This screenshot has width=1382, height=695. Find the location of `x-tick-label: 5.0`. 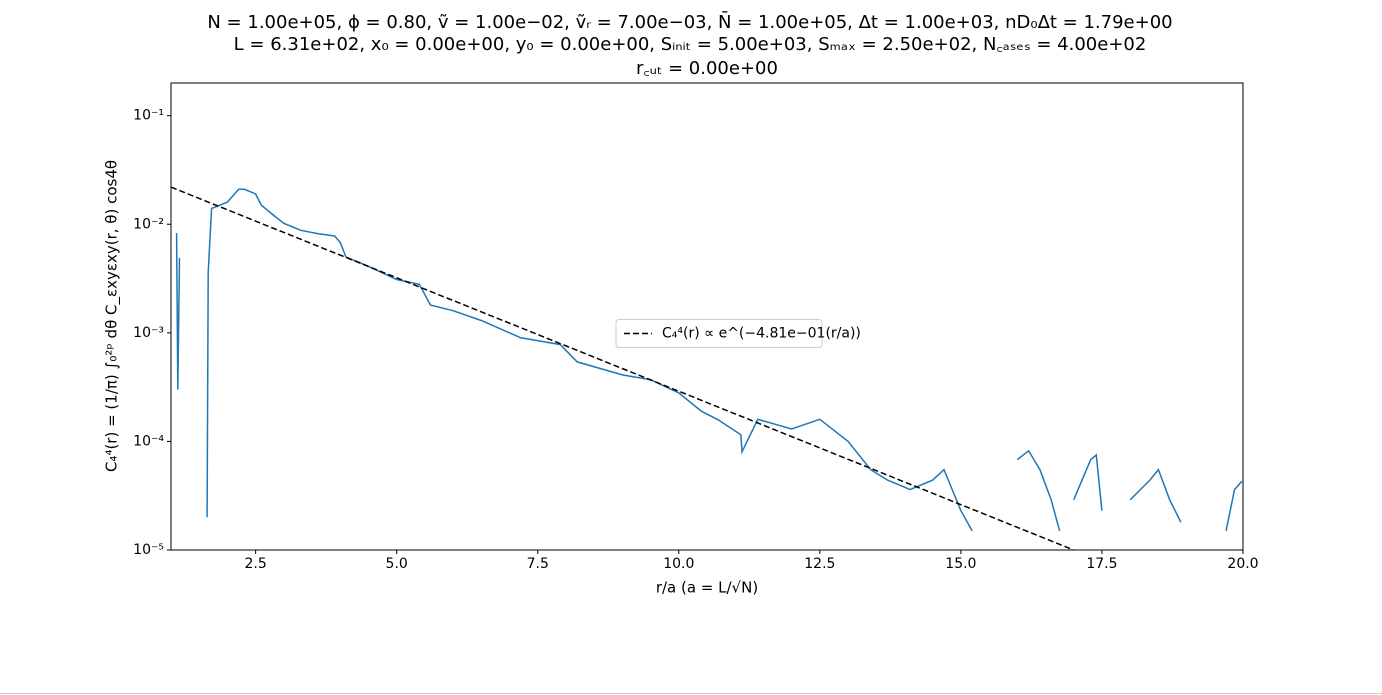

x-tick-label: 5.0 is located at coordinates (397, 564).